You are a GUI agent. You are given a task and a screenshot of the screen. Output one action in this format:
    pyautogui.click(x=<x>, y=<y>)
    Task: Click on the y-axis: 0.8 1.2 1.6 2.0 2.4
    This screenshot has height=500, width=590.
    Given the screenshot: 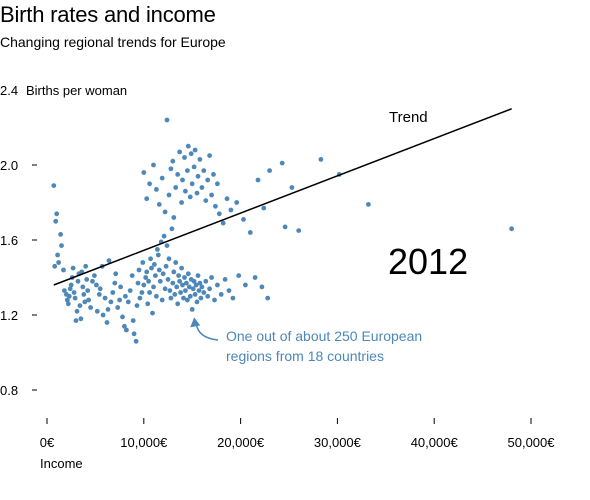 What is the action you would take?
    pyautogui.click(x=18, y=240)
    